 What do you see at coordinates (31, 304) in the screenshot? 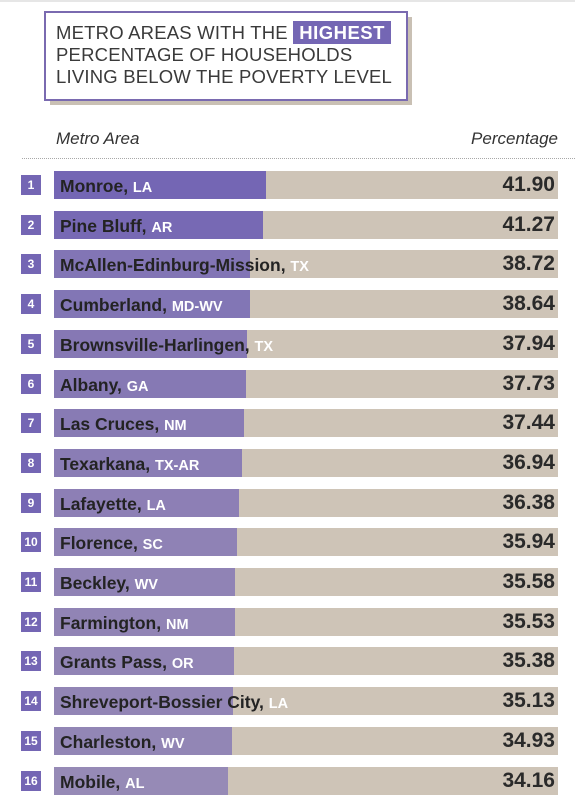
I see `rank-badge: 4` at bounding box center [31, 304].